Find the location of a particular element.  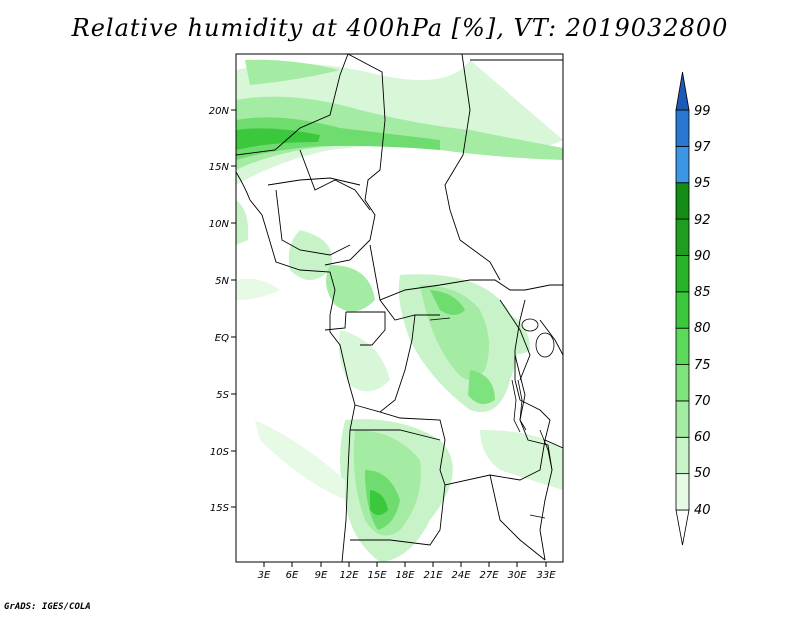

latitude-labels: 20N 15N 10N 5N EQ 5S 10S 15S is located at coordinates (219, 310).